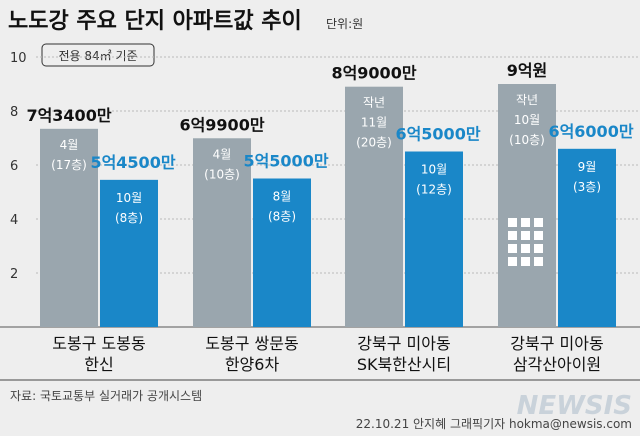 The image size is (640, 436). Describe the element at coordinates (285, 161) in the screenshot. I see `value-label-recent: 5억5000만` at that location.